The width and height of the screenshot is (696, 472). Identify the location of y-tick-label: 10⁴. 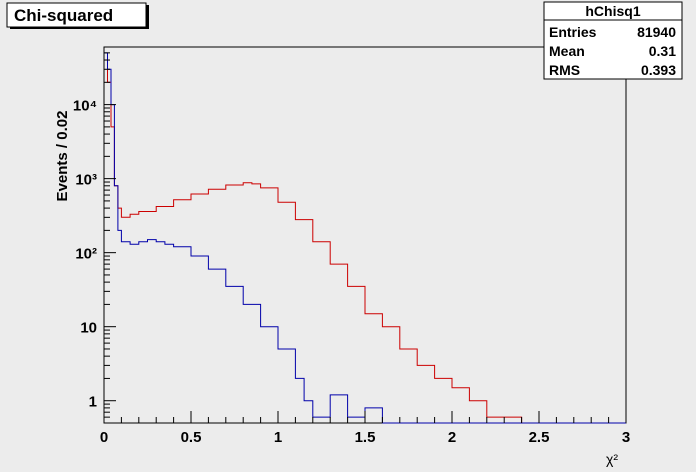
(85, 106).